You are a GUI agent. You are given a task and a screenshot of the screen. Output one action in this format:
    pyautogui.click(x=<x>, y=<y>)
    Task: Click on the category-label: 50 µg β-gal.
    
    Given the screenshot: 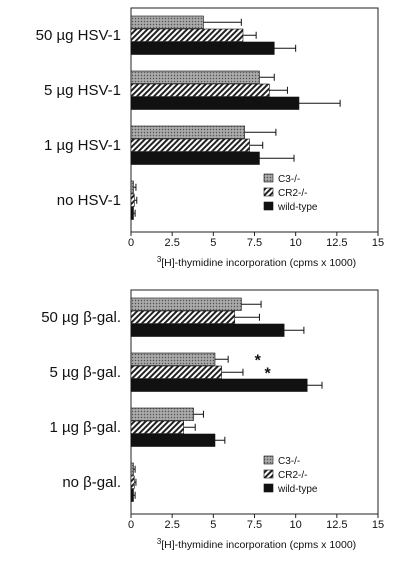 What is the action you would take?
    pyautogui.click(x=81, y=317)
    